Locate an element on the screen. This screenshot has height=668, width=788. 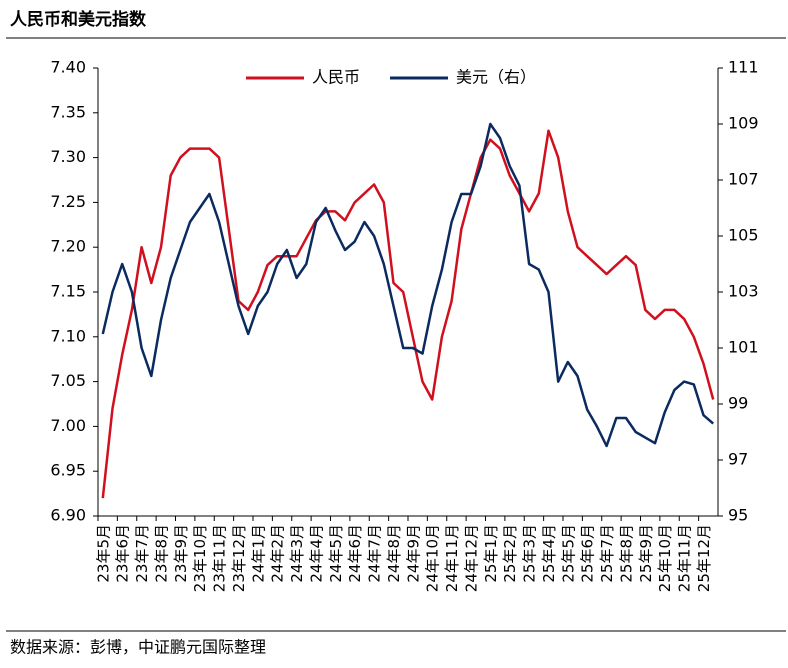
x-tick-label: 25年3月 is located at coordinates (530, 553).